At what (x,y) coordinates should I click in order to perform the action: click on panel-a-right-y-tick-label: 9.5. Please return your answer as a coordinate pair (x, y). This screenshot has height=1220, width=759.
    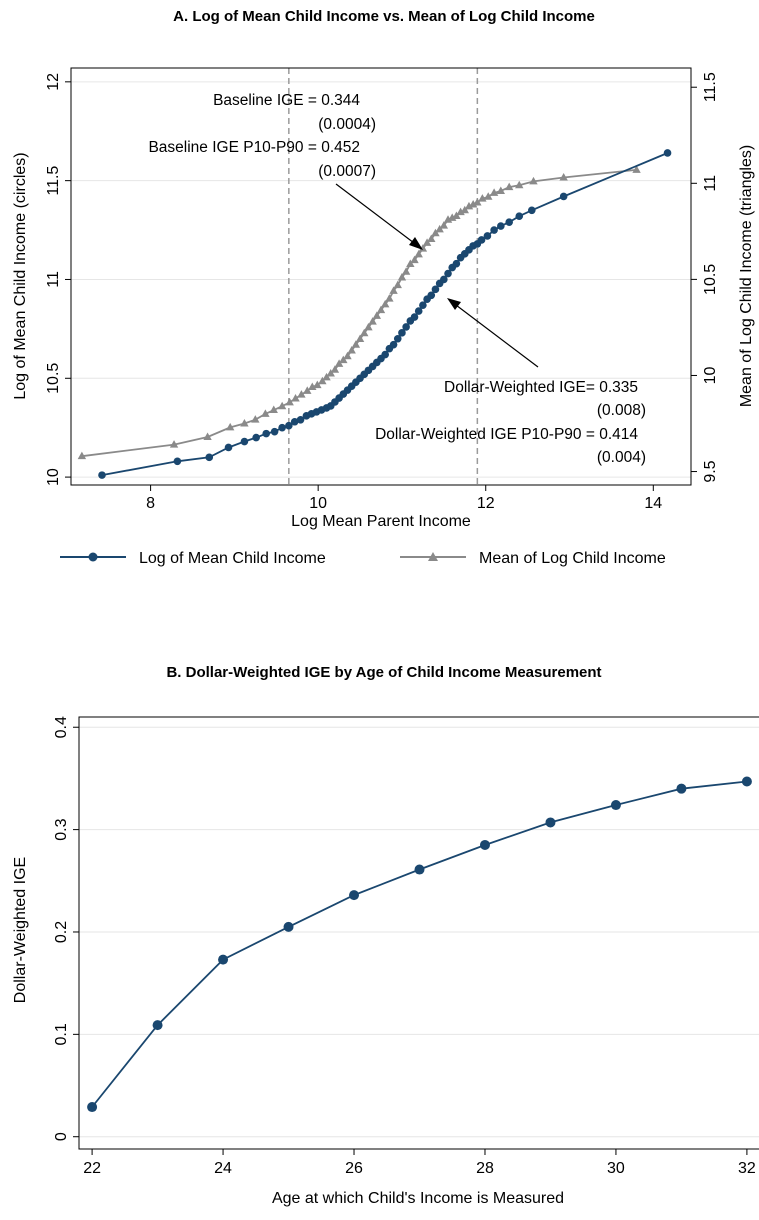
    Looking at the image, I should click on (710, 471).